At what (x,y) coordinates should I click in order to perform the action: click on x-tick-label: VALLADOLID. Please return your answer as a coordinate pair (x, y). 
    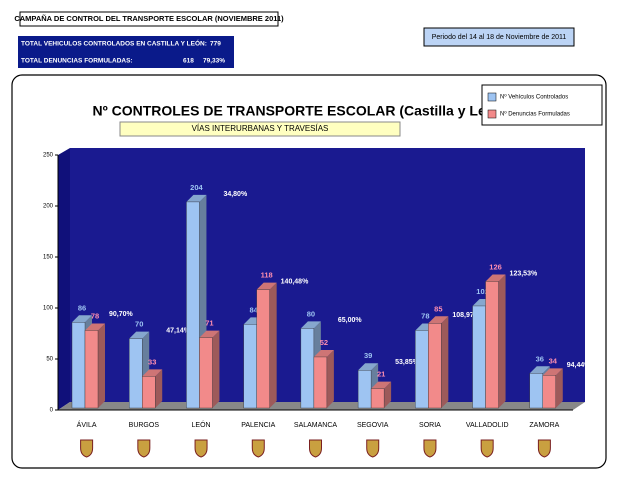
    Looking at the image, I should click on (487, 425).